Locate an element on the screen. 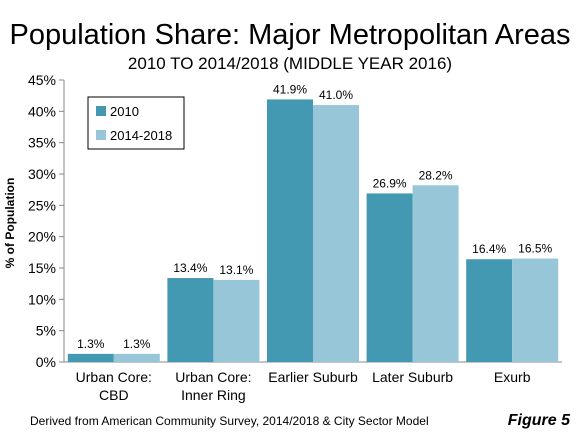  bar-value-label: 26.9% is located at coordinates (390, 183).